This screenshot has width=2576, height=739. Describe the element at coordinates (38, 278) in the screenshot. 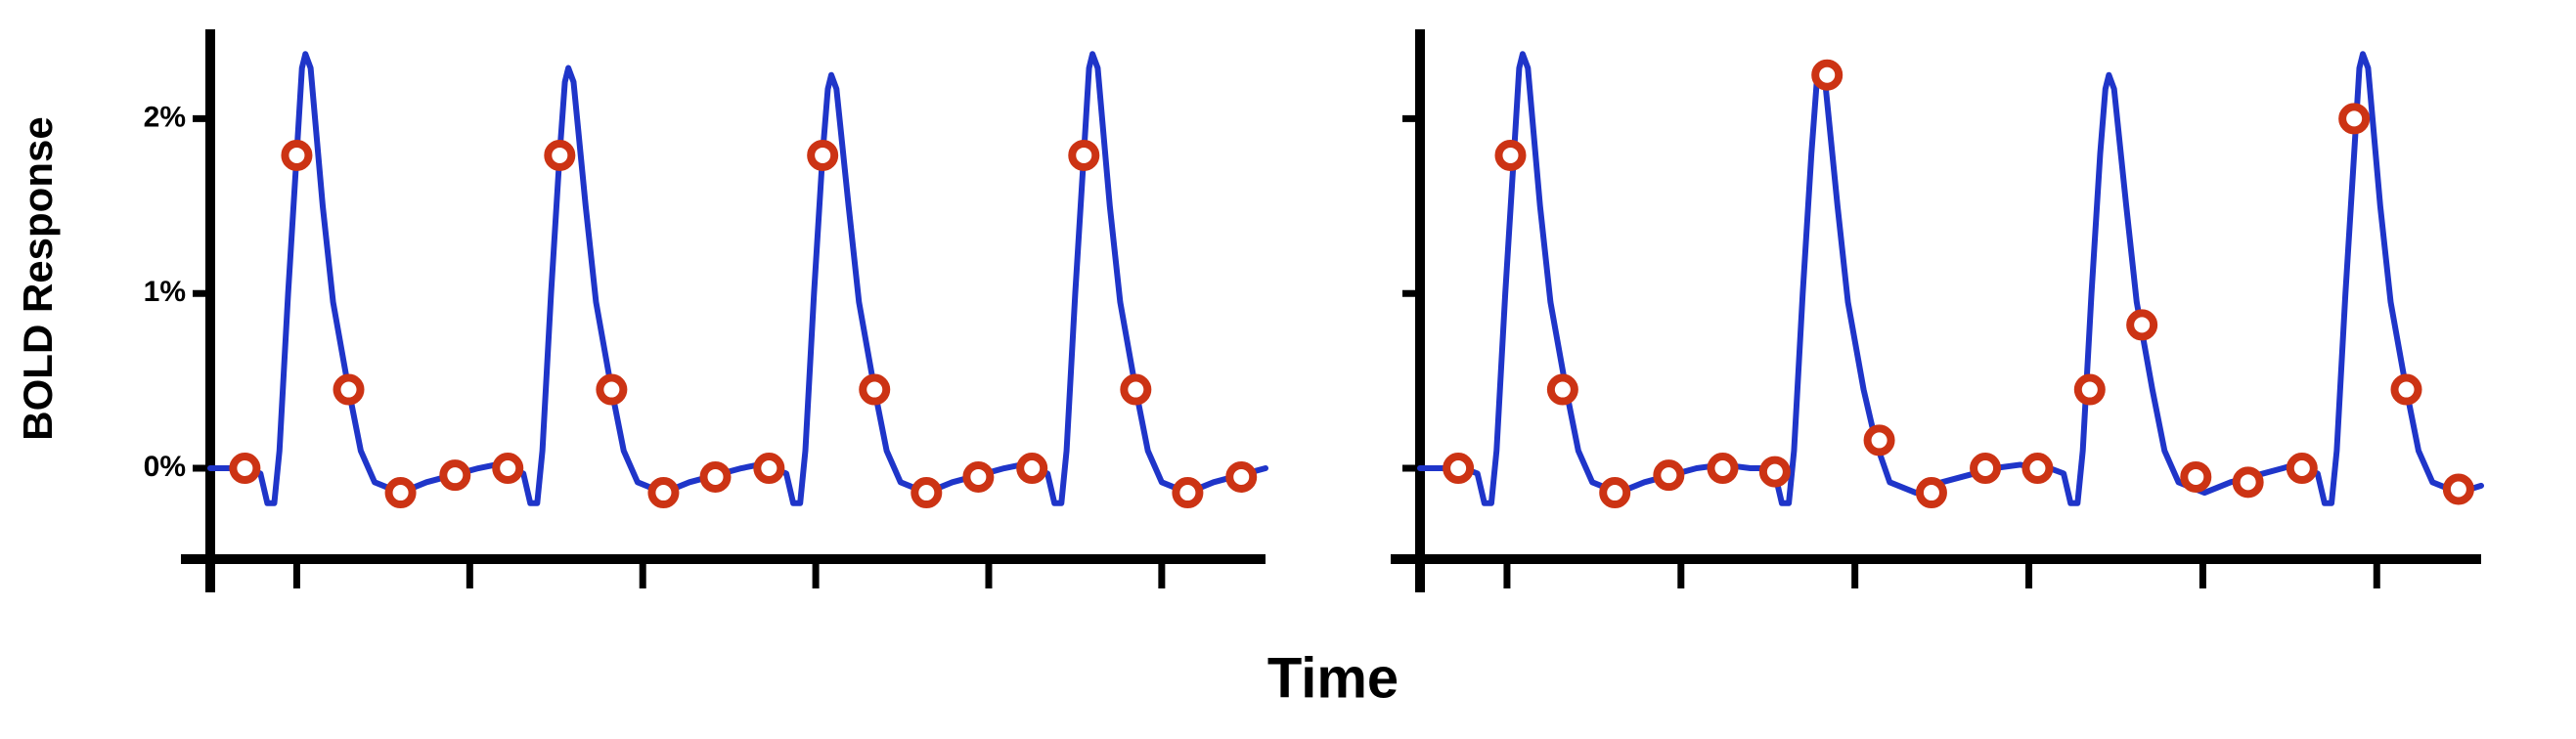

I see `y-axis-label: BOLD Response` at that location.